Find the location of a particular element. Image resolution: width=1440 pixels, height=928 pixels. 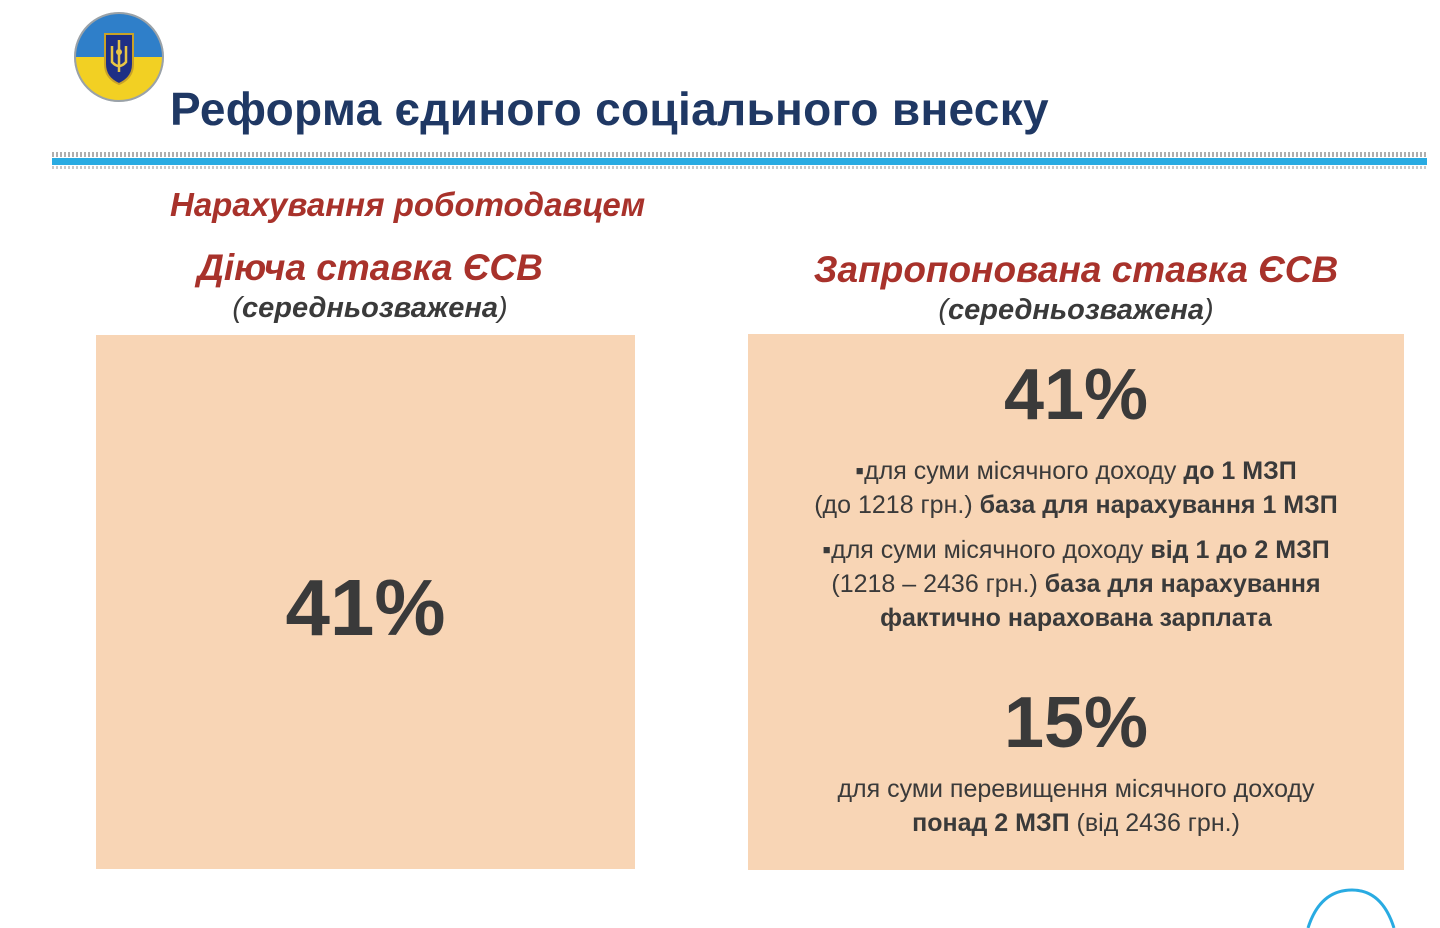

decorative-corner-arc is located at coordinates (1351, 908).